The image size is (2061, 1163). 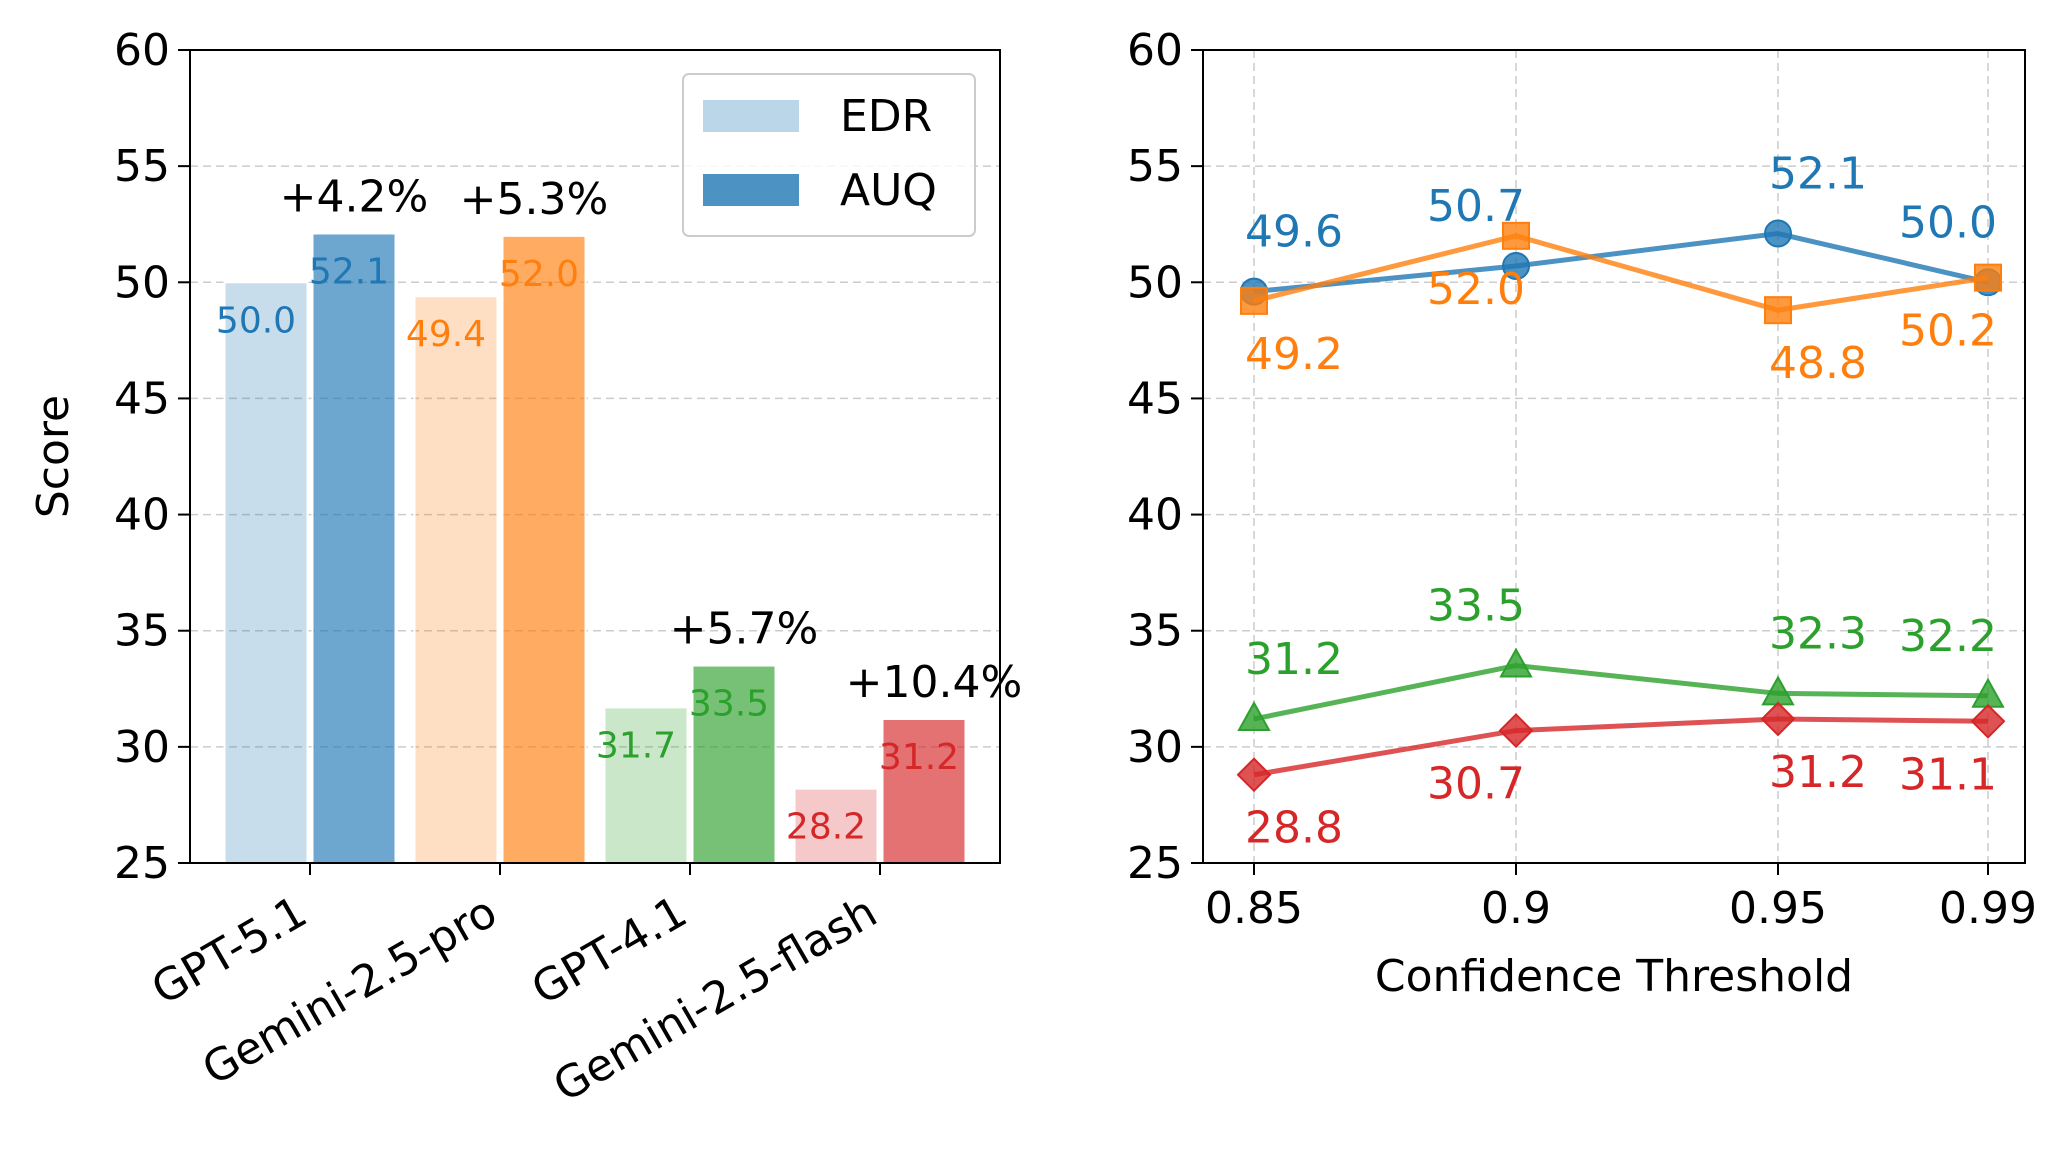 What do you see at coordinates (826, 827) in the screenshot?
I see `bar-value-label: 28.2` at bounding box center [826, 827].